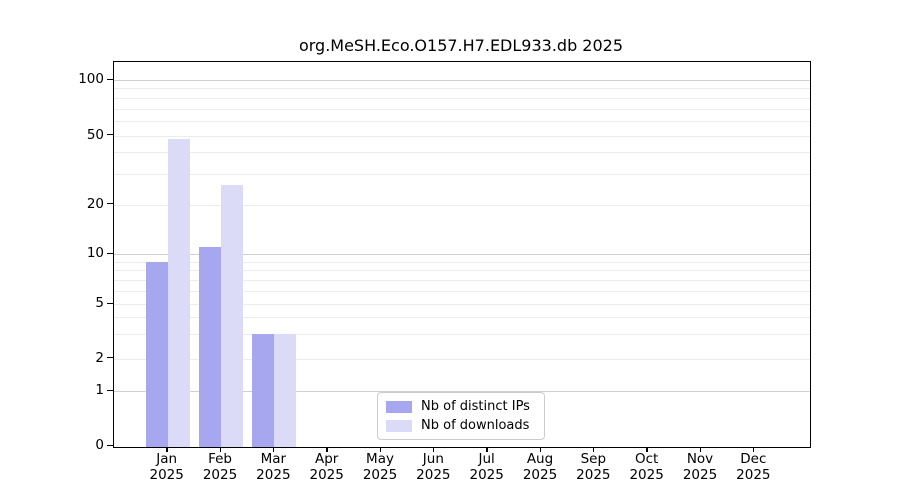 The height and width of the screenshot is (500, 900). I want to click on legend-swatch-downloads, so click(399, 425).